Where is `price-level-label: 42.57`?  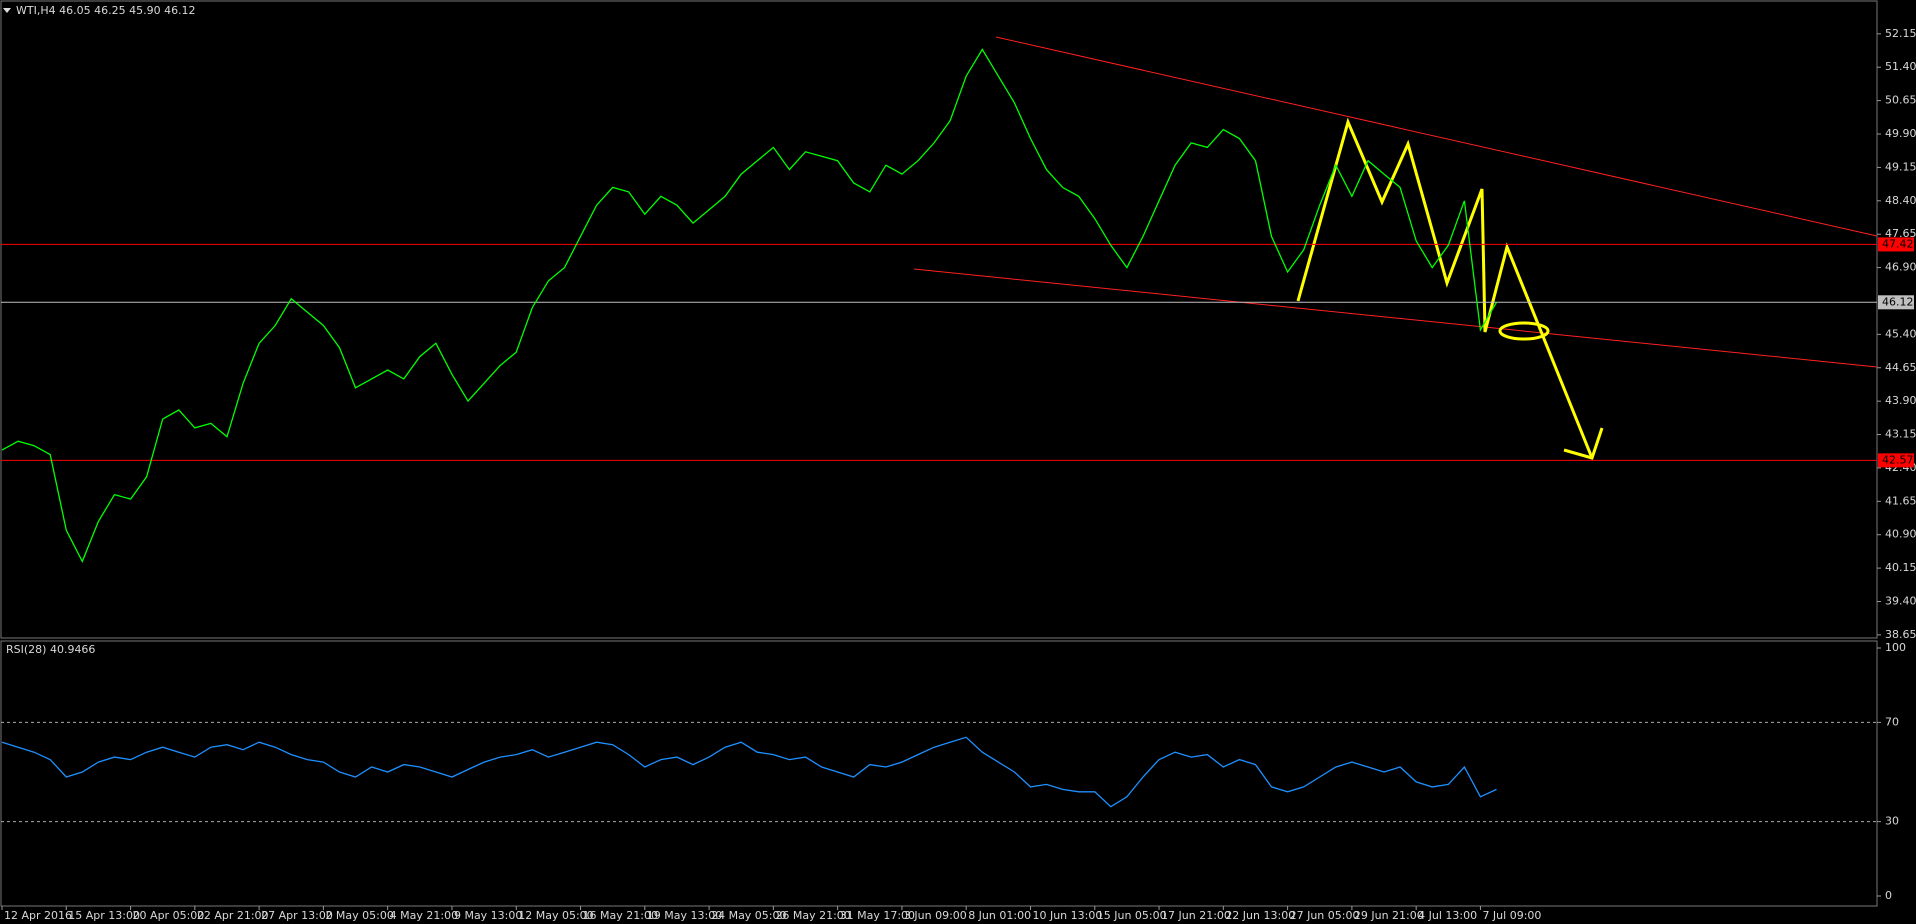 price-level-label: 42.57 is located at coordinates (1898, 459).